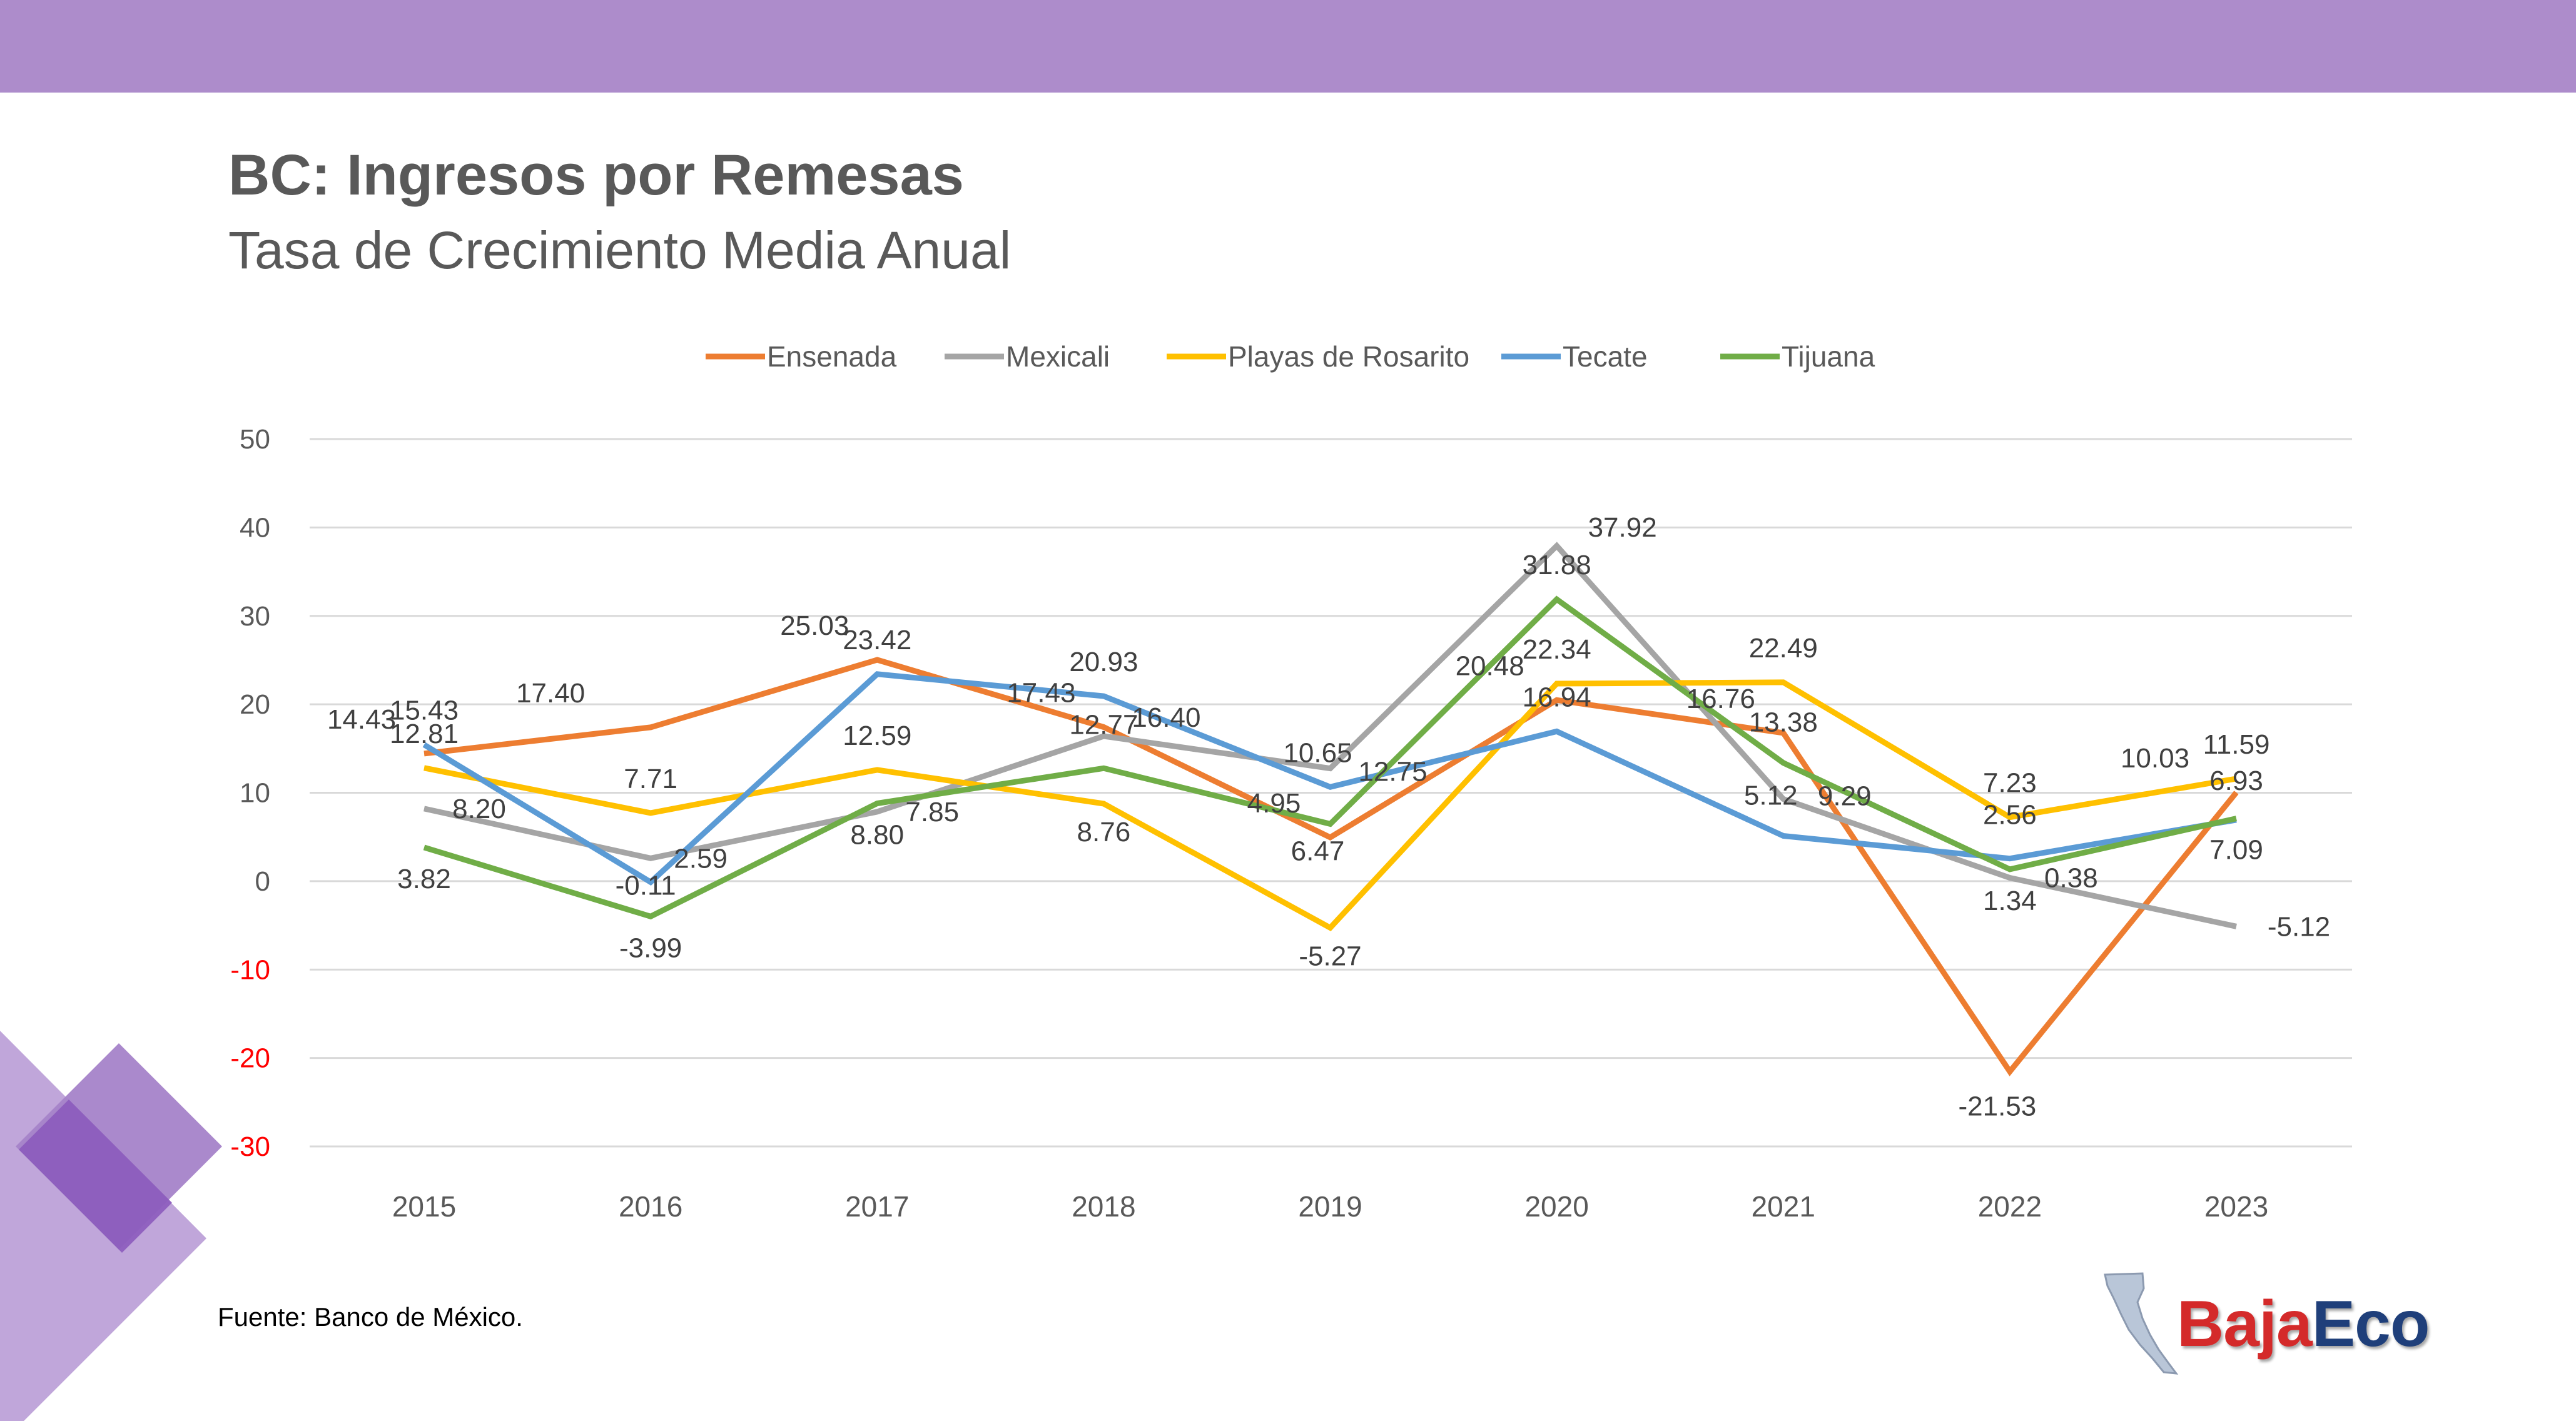  What do you see at coordinates (1058, 356) in the screenshot?
I see `legend-entry: Mexicali` at bounding box center [1058, 356].